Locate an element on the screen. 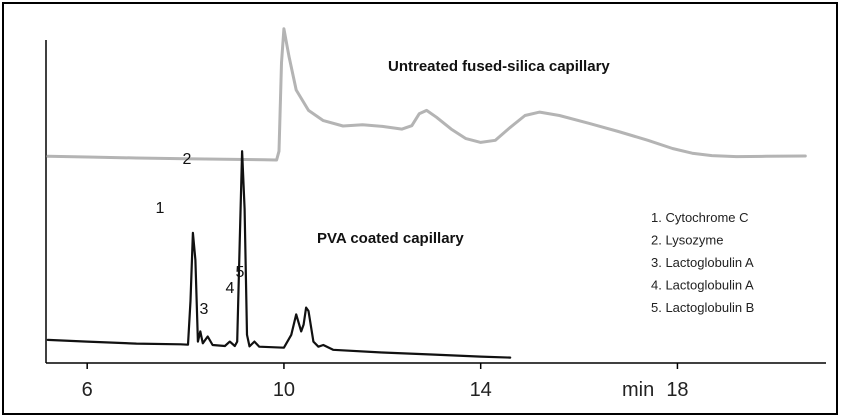 The image size is (842, 419). x-tick-label: 6 is located at coordinates (87, 390).